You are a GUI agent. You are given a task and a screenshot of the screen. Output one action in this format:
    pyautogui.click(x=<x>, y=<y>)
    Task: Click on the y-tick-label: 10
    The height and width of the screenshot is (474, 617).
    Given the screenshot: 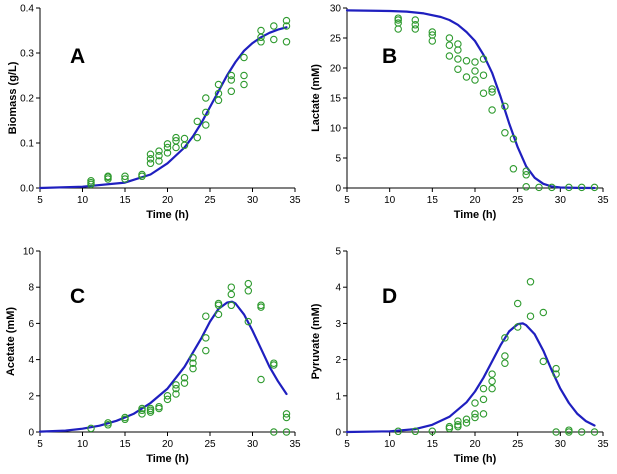 What is the action you would take?
    pyautogui.click(x=336, y=129)
    